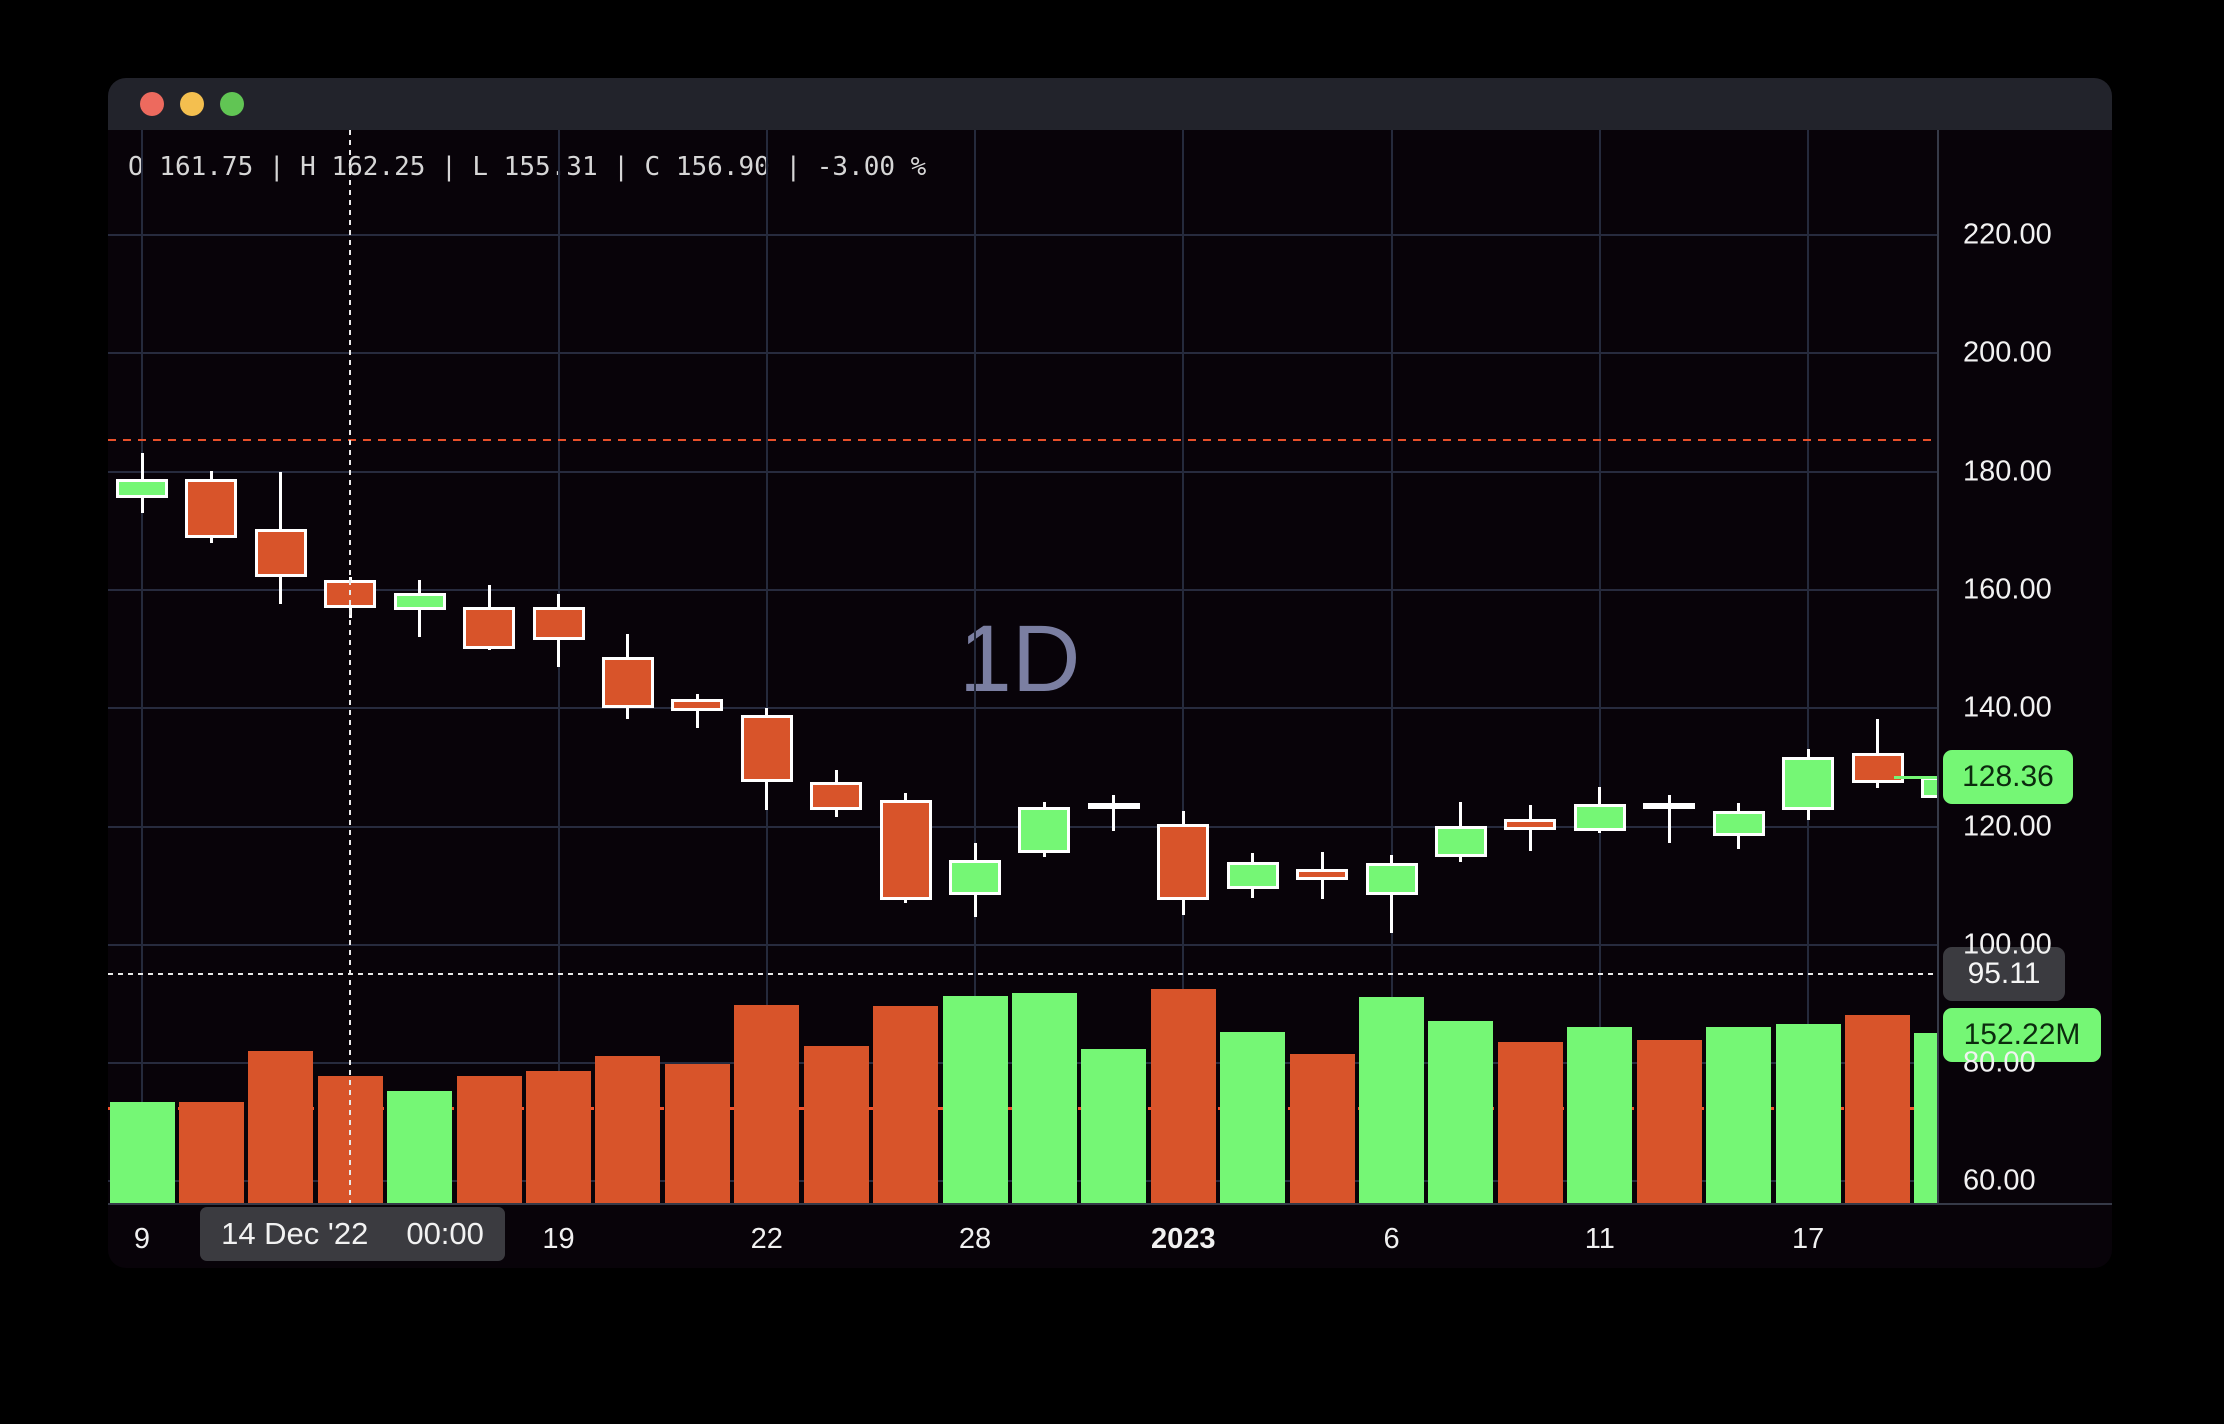 This screenshot has width=2224, height=1424. I want to click on time-axis-label: 19, so click(558, 1239).